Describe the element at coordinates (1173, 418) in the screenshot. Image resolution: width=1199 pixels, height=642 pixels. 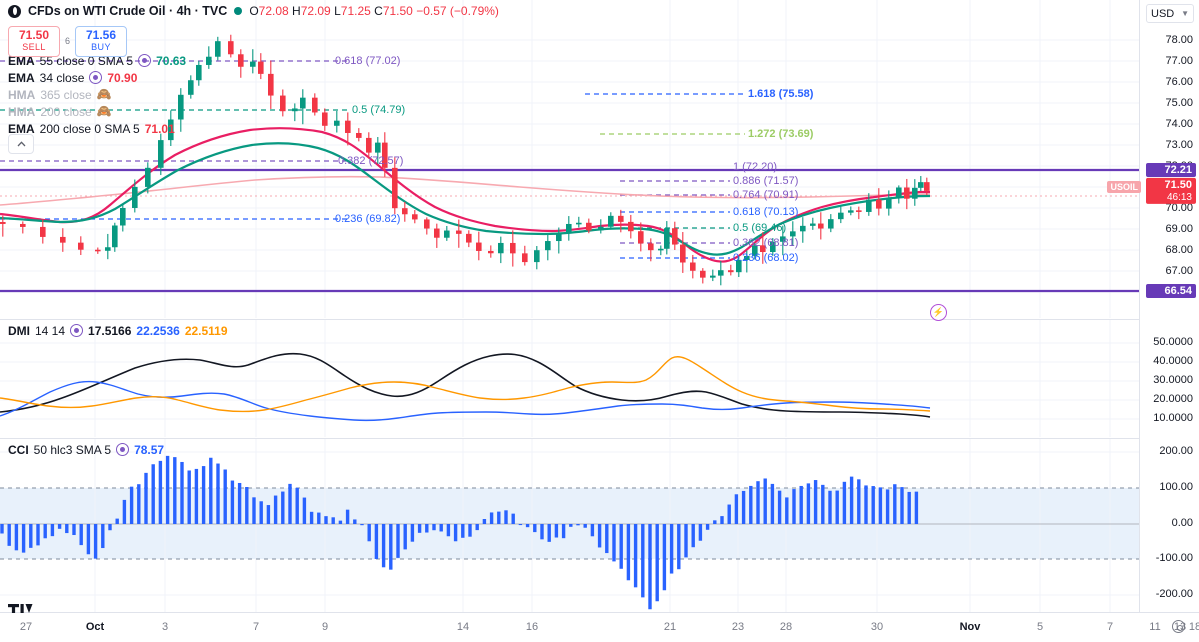
I see `axis-tick: 10.0000` at that location.